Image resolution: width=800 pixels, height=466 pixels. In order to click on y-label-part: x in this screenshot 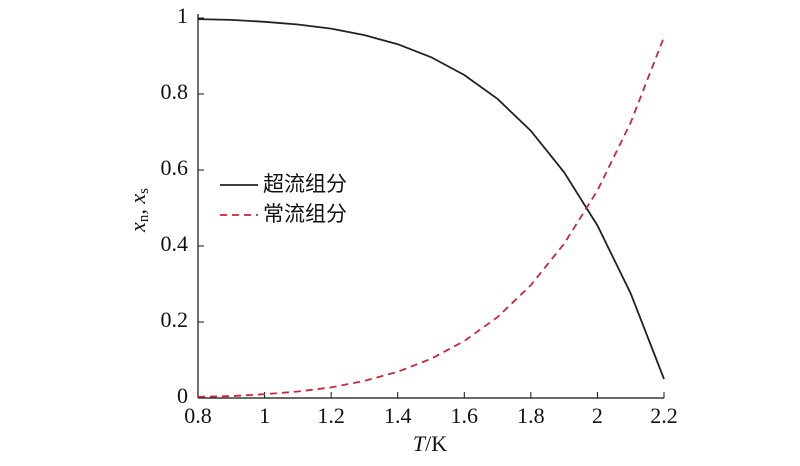, I will do `click(137, 227)`.